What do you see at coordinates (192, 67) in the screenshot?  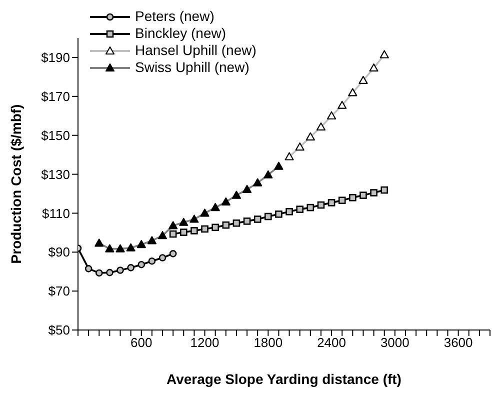 I see `legend-label: Swiss Uphill (new)` at bounding box center [192, 67].